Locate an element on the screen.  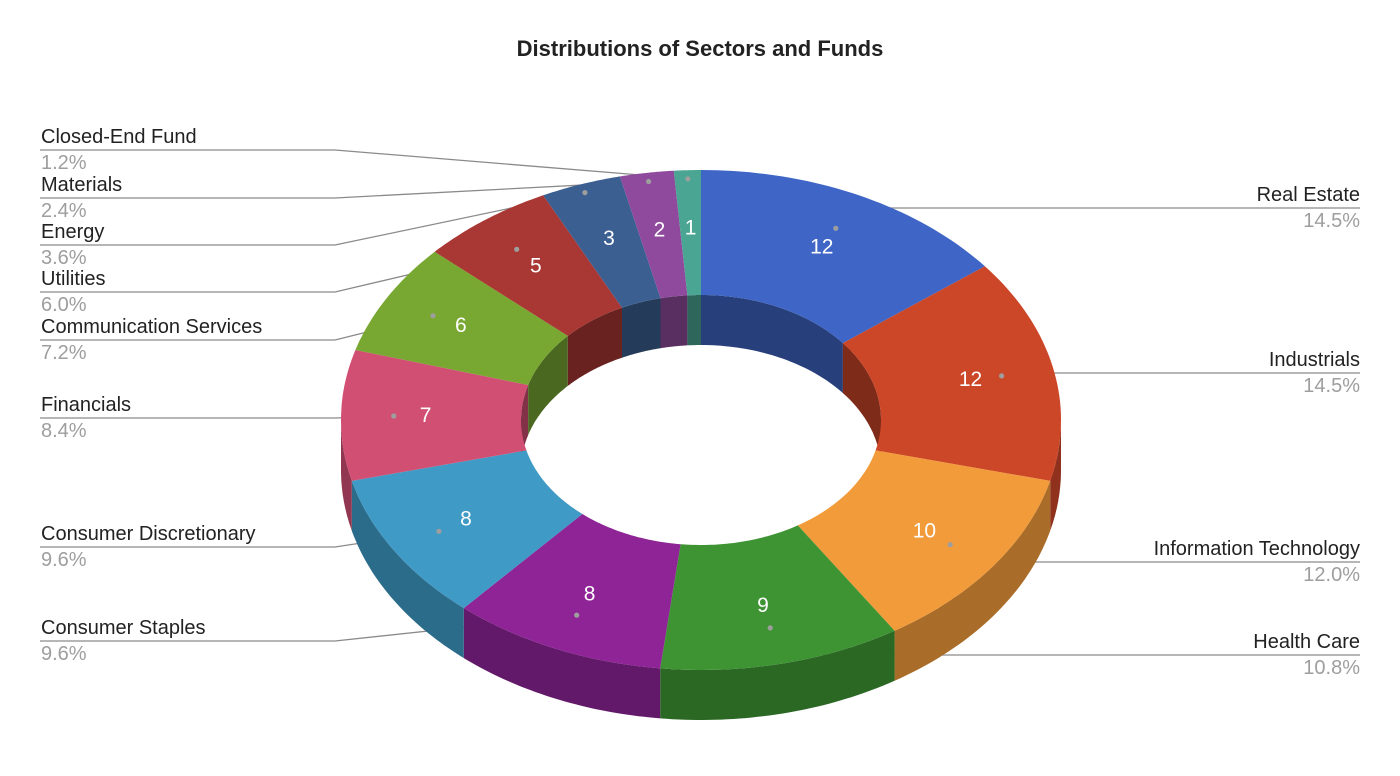
legend-name-health-care: Health Care is located at coordinates (1306, 642).